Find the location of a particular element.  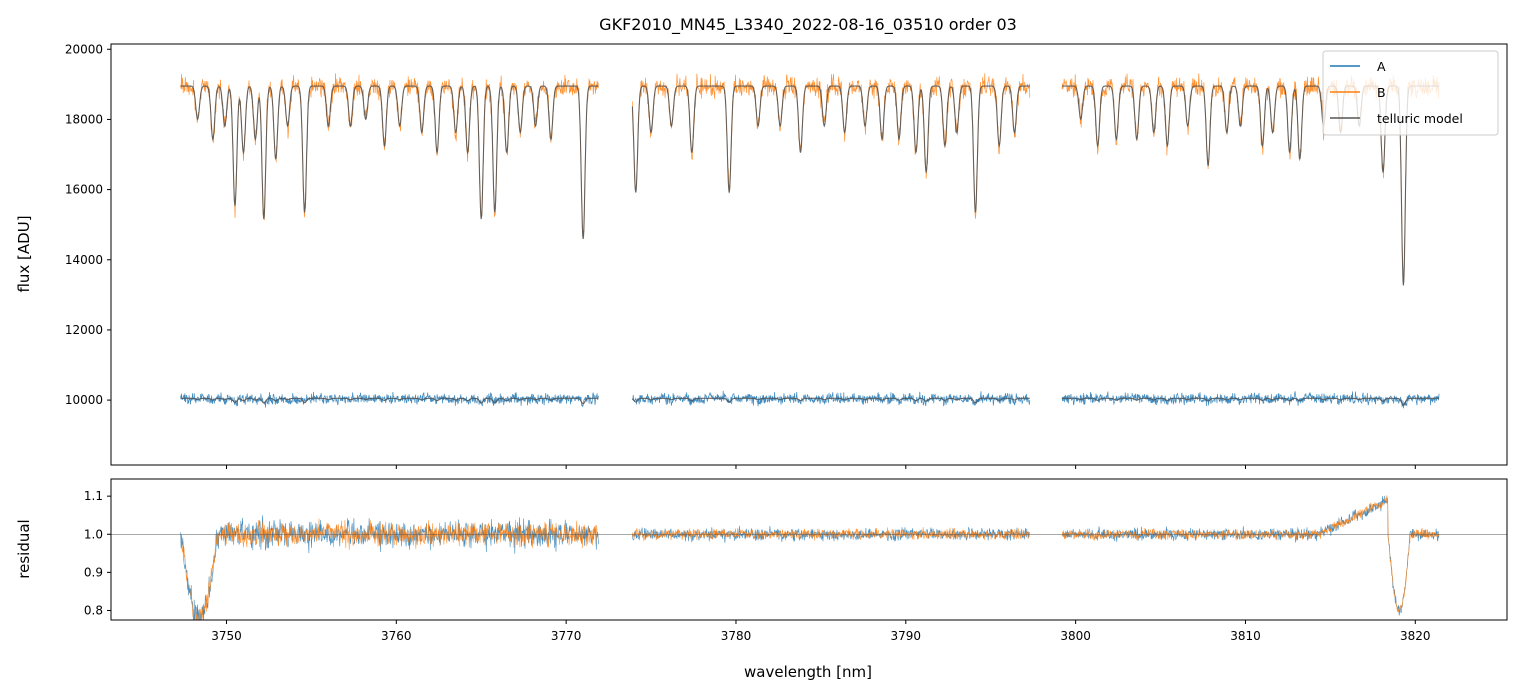

flux-ytick-label: 14000 is located at coordinates (84, 260).